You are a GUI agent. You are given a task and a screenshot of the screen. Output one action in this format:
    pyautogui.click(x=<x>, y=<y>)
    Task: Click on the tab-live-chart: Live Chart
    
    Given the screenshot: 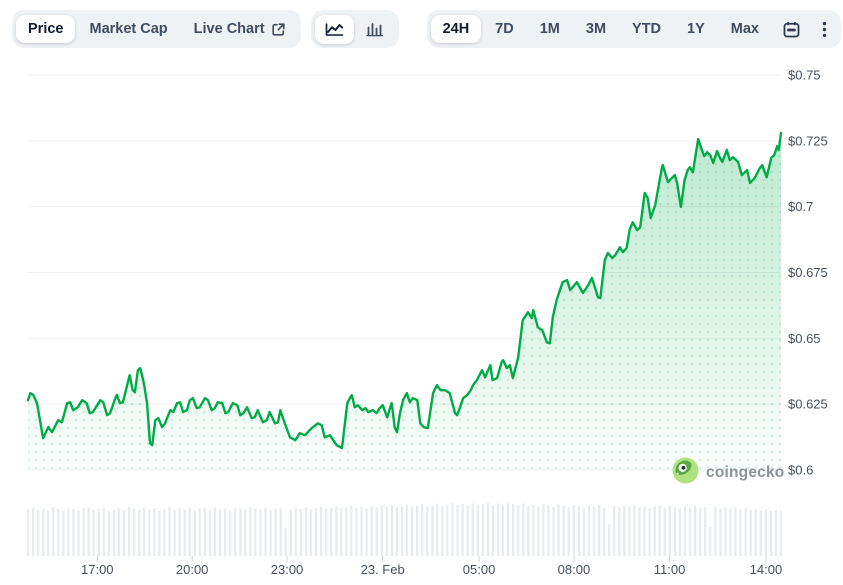 What is the action you would take?
    pyautogui.click(x=239, y=29)
    